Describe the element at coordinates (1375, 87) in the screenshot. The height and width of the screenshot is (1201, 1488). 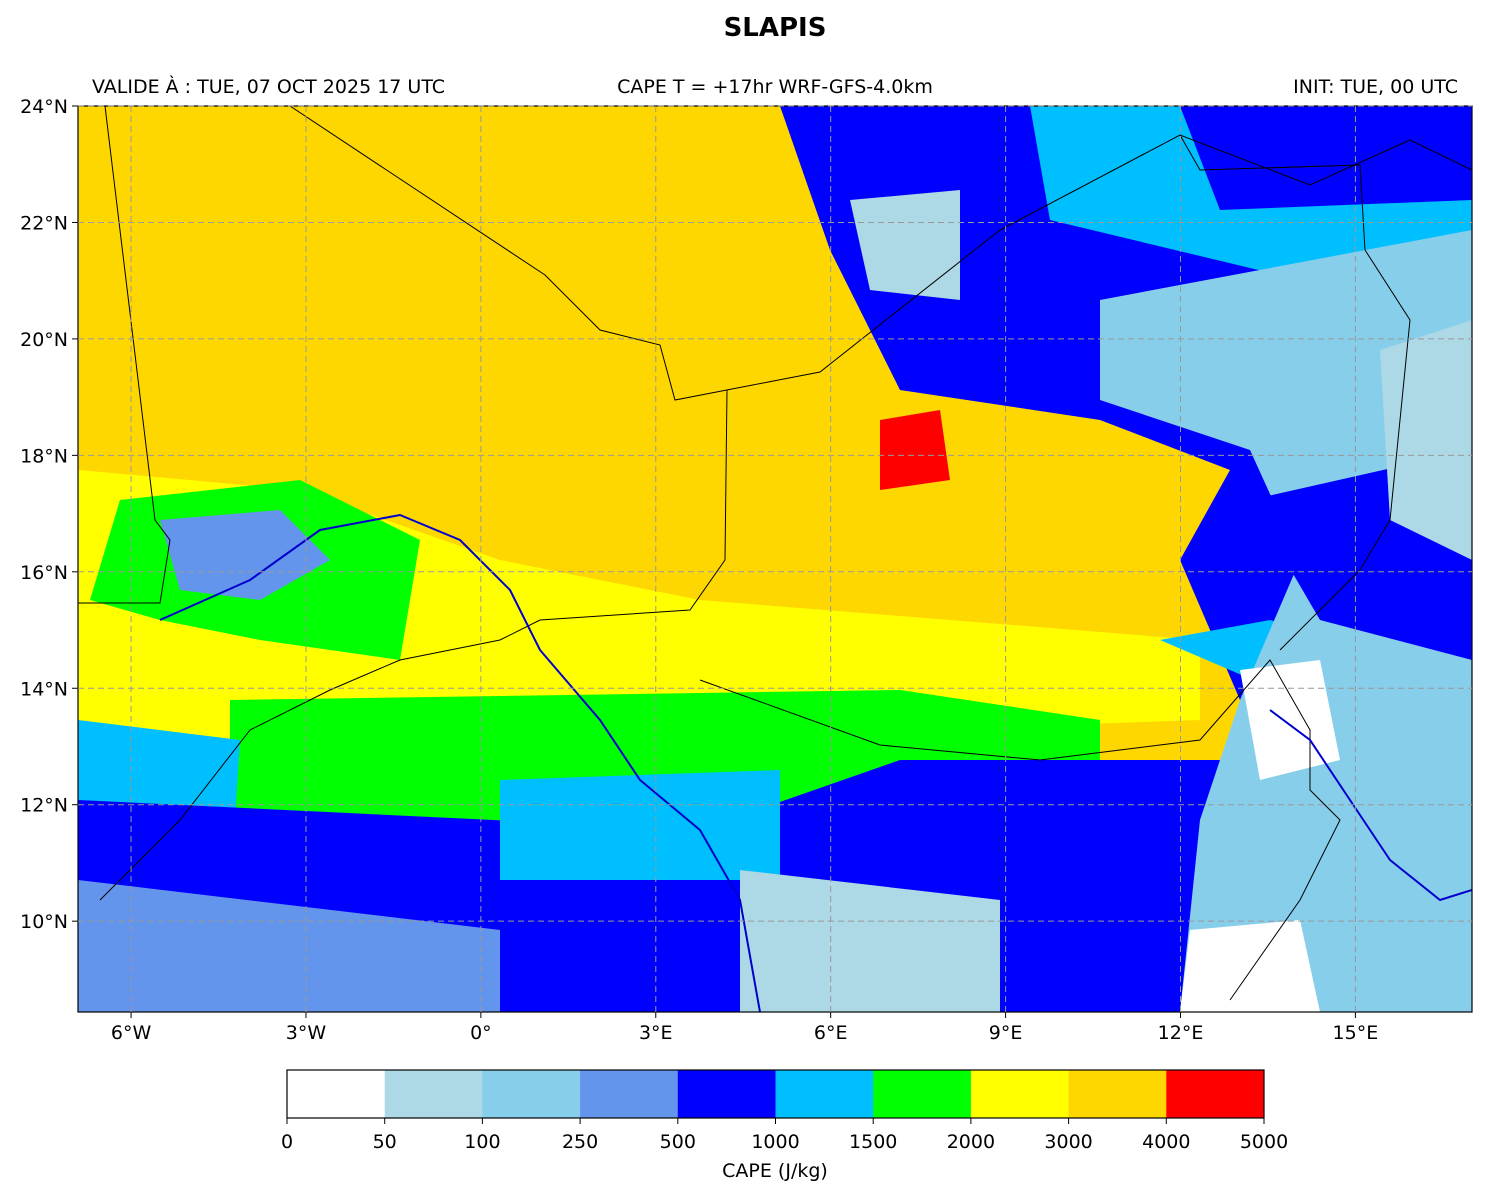
I see `init-time: INIT: TUE, 00 UTC` at that location.